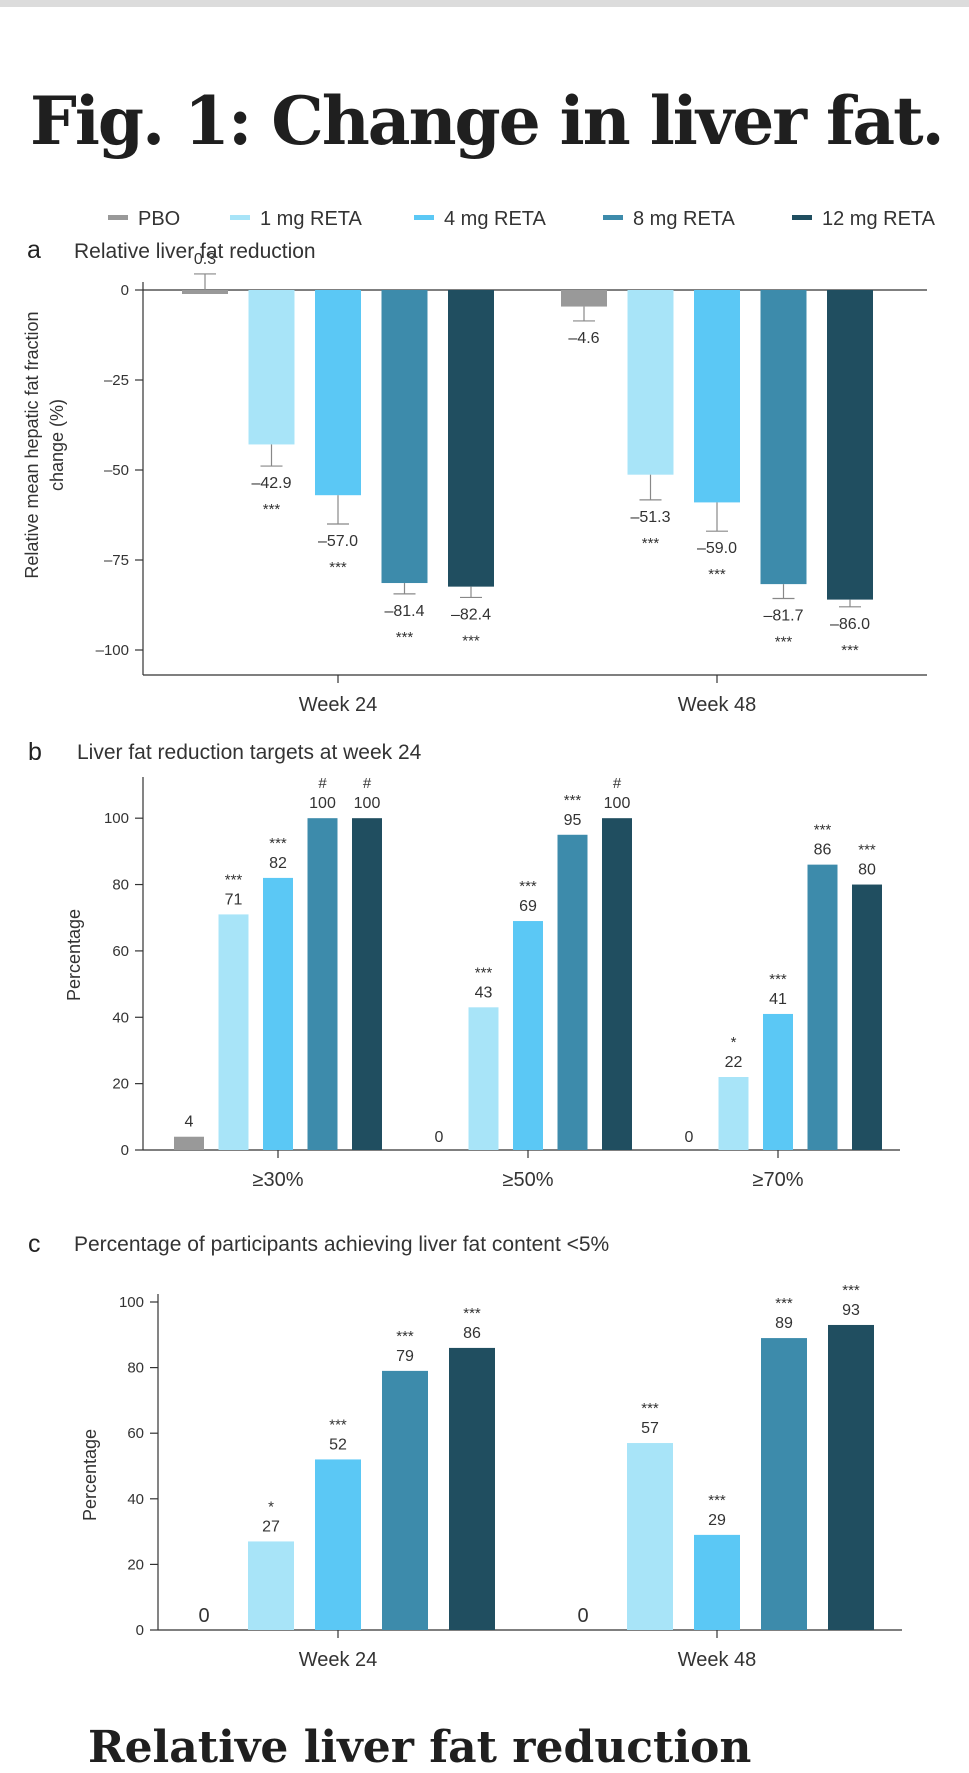 This screenshot has height=1773, width=969. I want to click on chart-b-category-label: ≥30%, so click(277, 1180).